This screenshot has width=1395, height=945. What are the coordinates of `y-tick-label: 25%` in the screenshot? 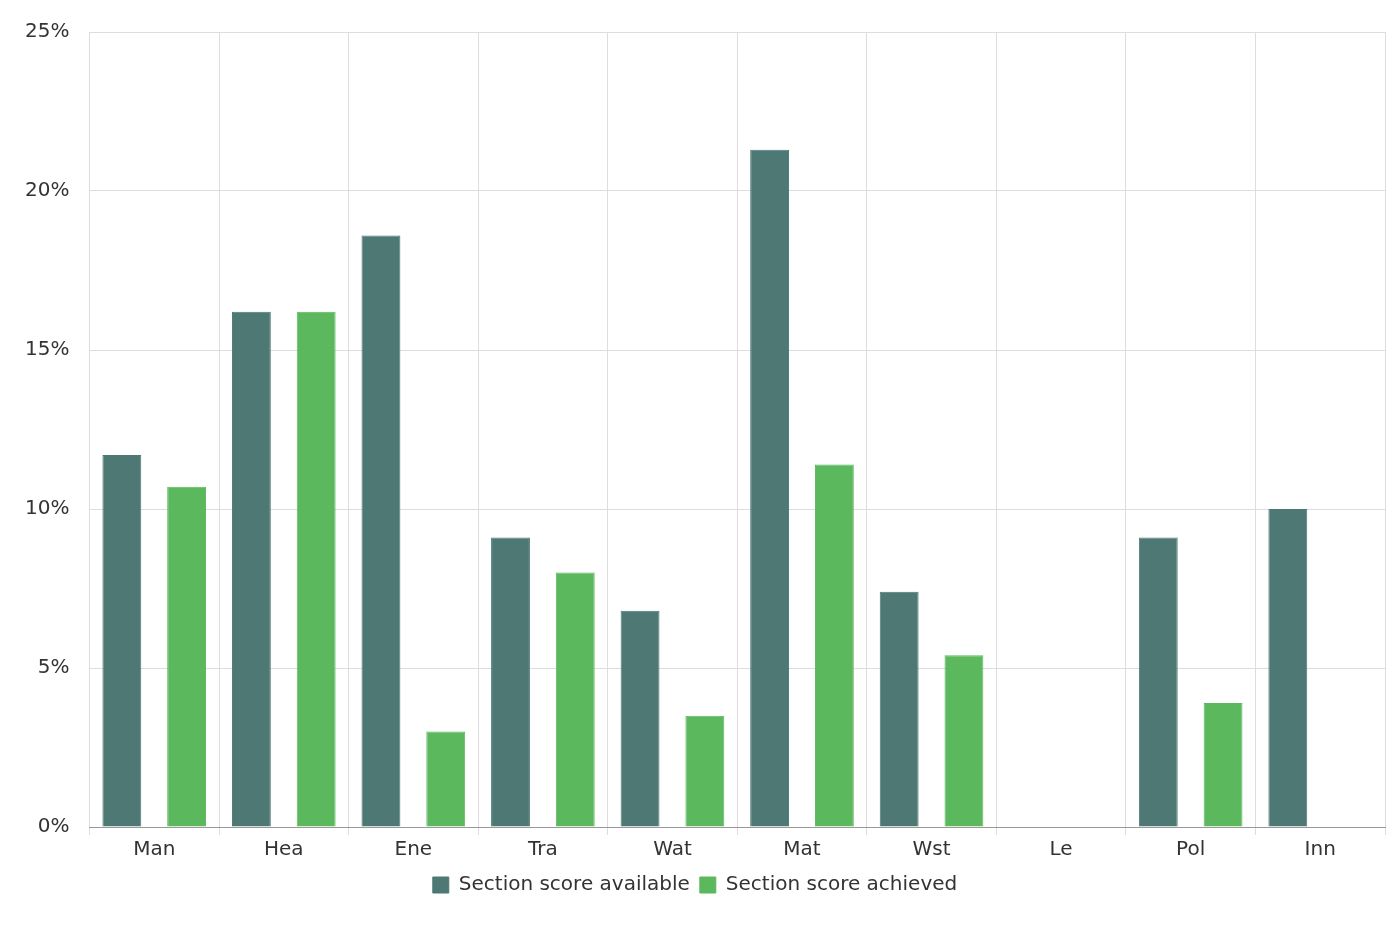 It's located at (47, 30).